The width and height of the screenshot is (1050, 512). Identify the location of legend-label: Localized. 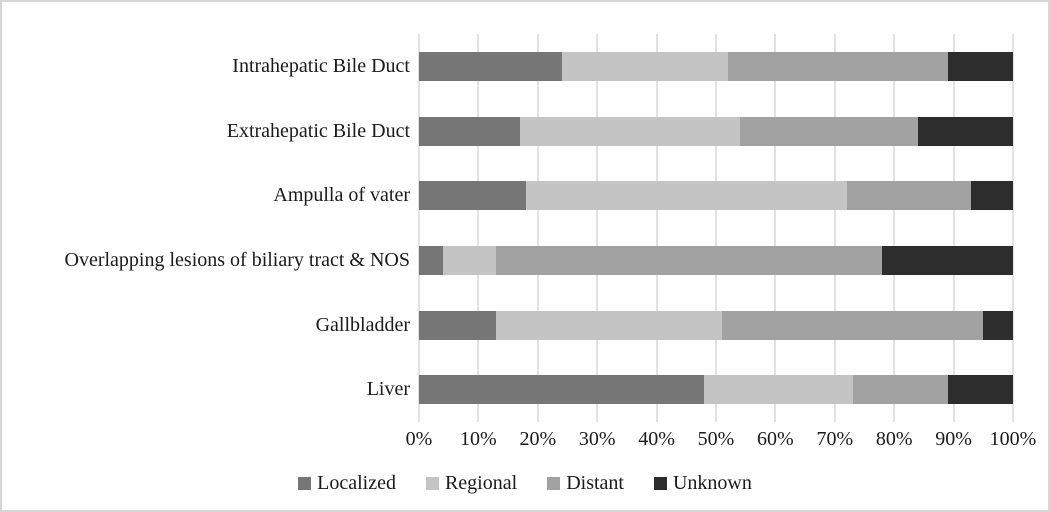
(356, 482).